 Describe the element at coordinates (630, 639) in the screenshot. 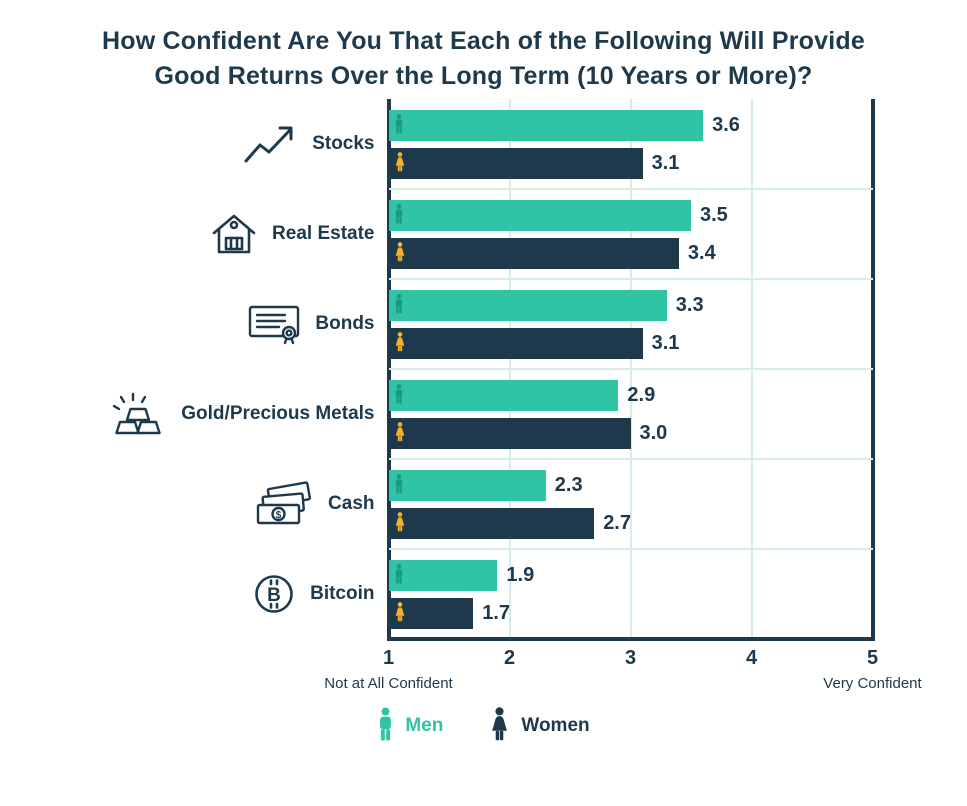

I see `x-axis-line` at that location.